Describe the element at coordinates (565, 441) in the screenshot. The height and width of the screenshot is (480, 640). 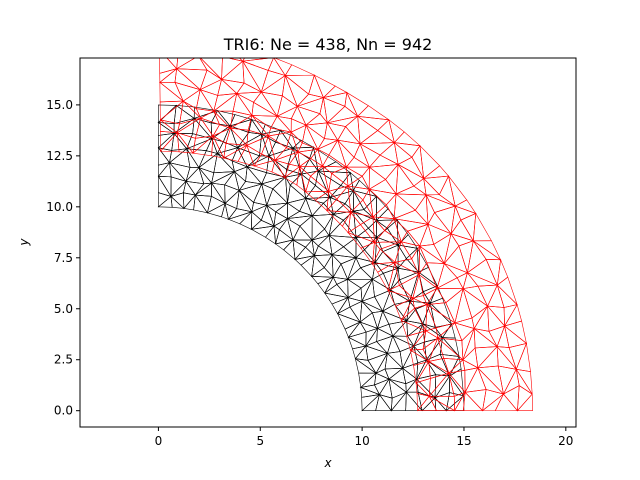
I see `x-tick-label: 20` at that location.